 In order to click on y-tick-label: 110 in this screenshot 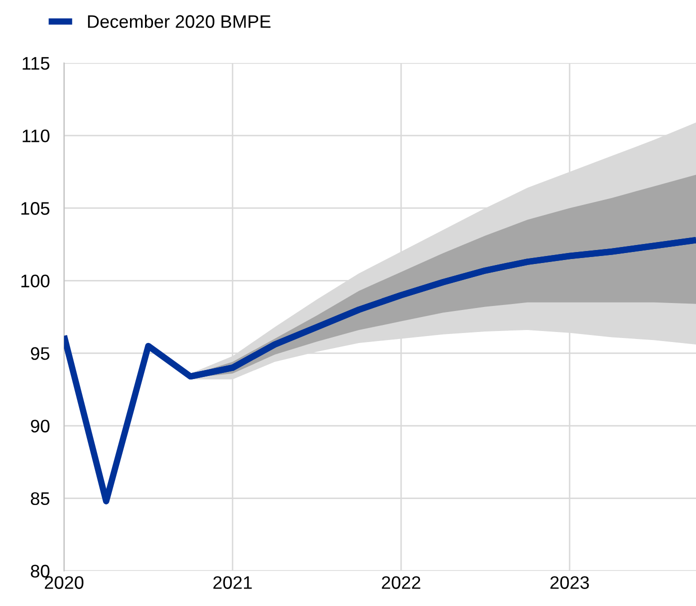, I will do `click(36, 136)`.